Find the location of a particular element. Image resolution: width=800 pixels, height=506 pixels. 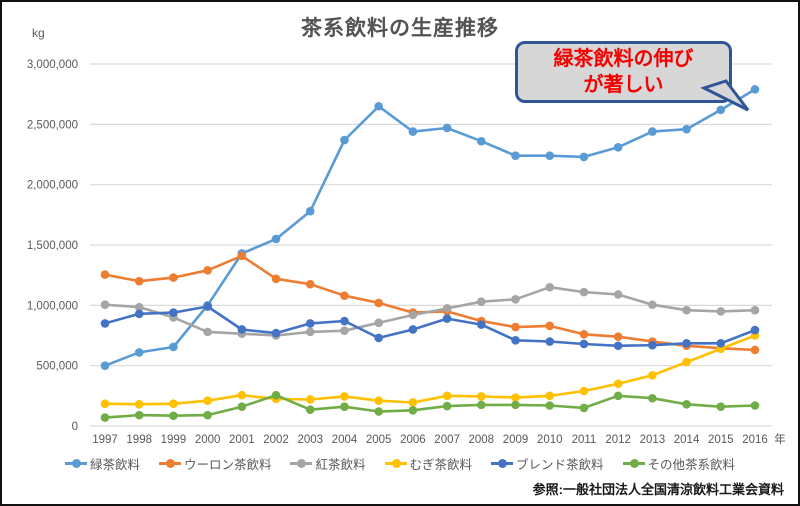

x-axis-suffix-label: 年 is located at coordinates (780, 439).